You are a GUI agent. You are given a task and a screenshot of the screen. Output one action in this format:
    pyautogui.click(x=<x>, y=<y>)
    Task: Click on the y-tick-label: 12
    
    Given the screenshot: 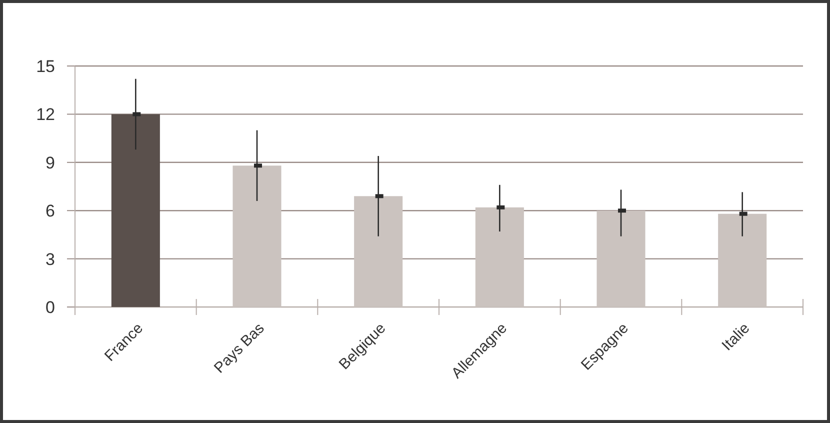 What is the action you would take?
    pyautogui.click(x=45, y=114)
    